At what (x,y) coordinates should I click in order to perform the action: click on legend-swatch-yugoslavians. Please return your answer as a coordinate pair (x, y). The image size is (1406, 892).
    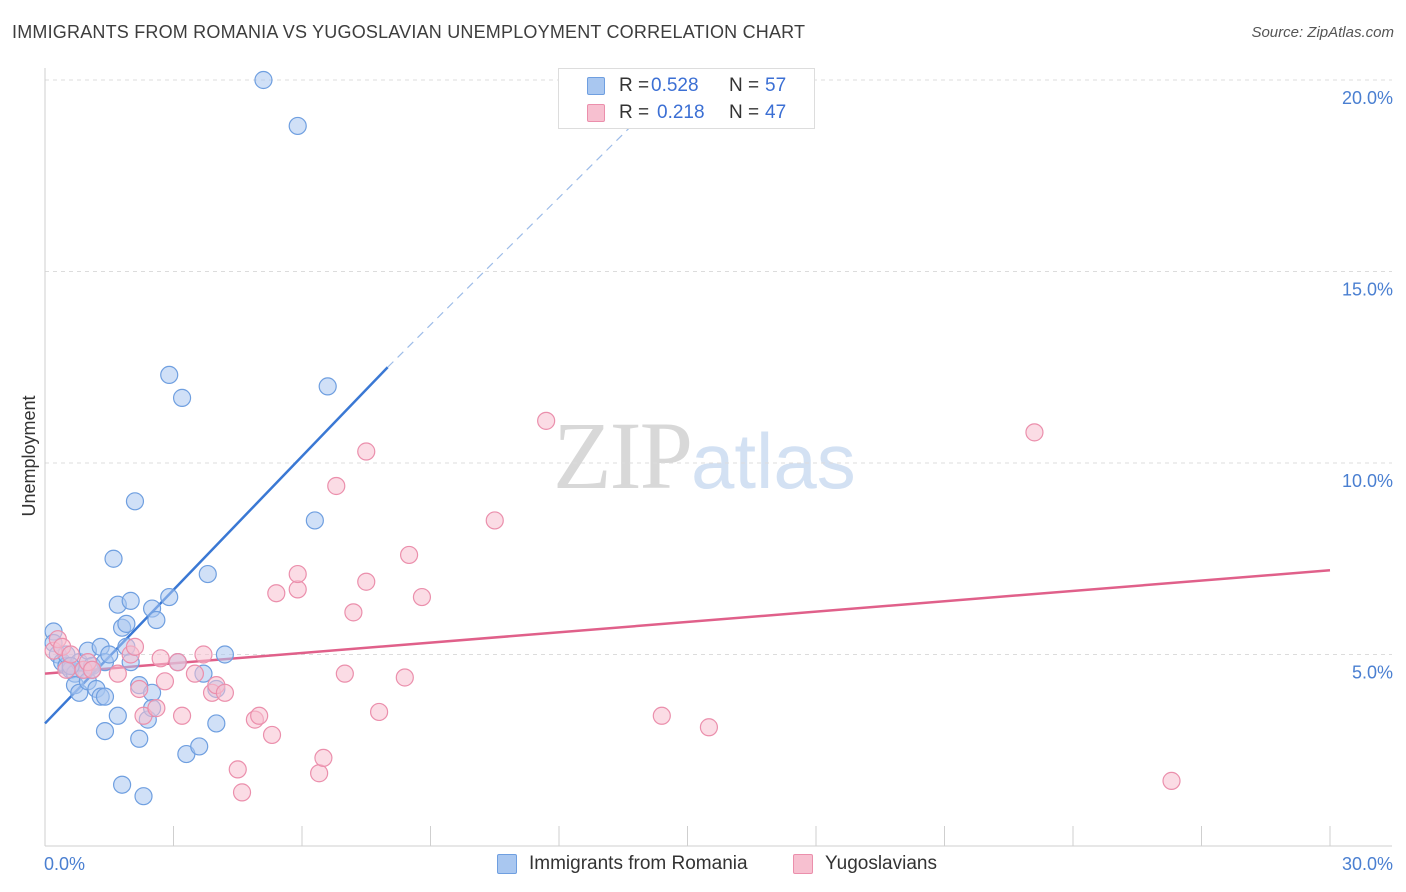
    Looking at the image, I should click on (596, 113).